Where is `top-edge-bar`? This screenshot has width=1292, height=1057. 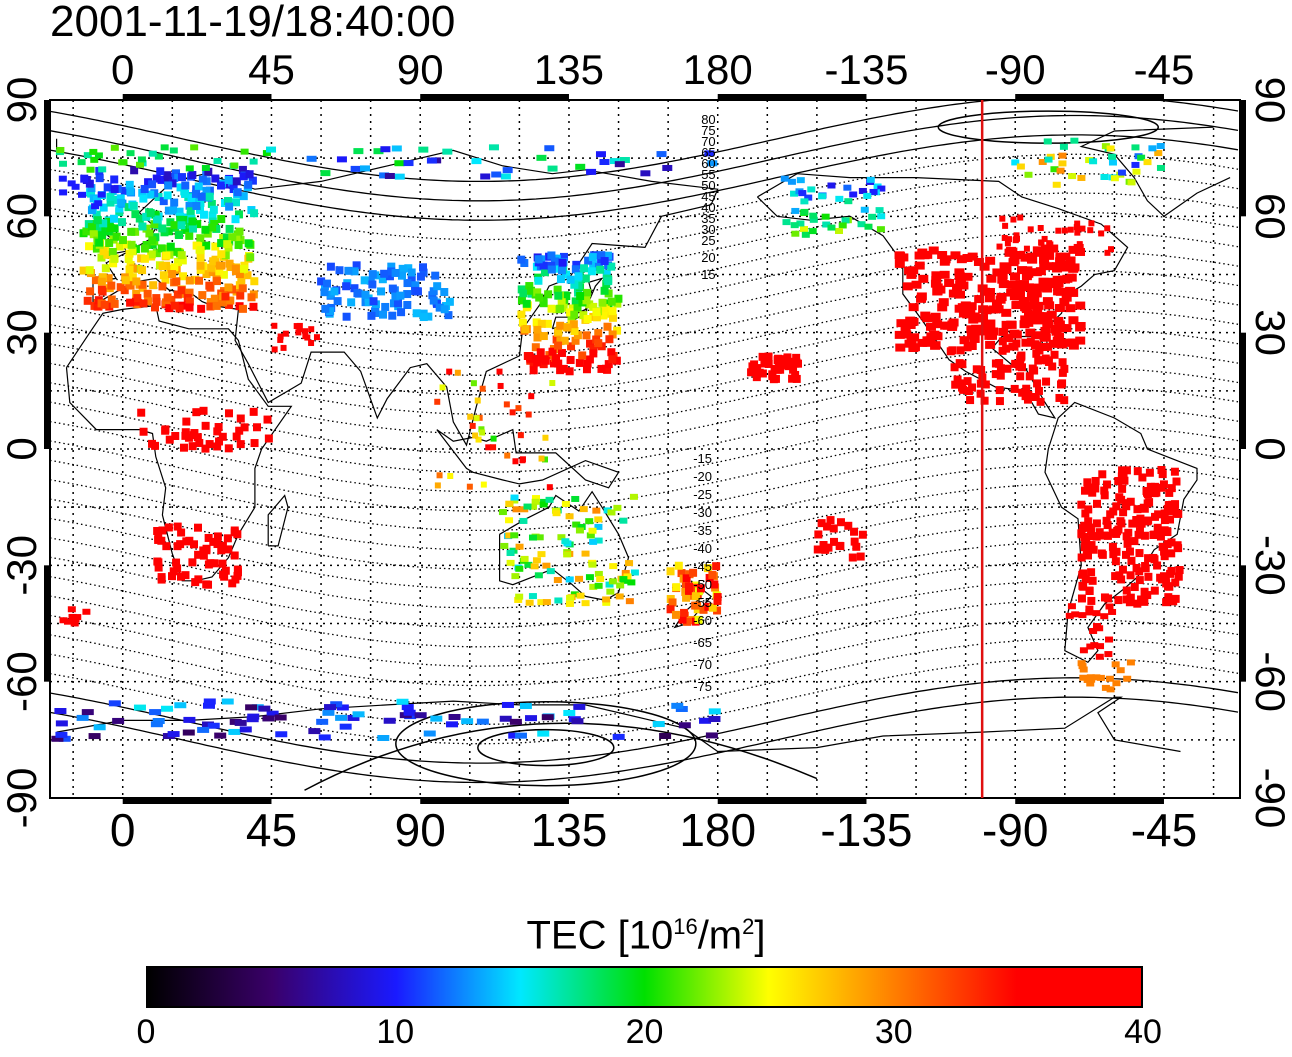
top-edge-bar is located at coordinates (1089, 97).